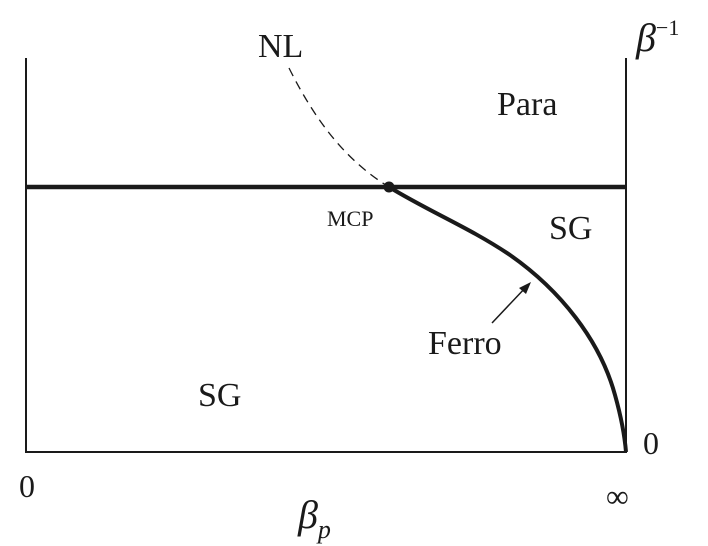 The height and width of the screenshot is (546, 708). What do you see at coordinates (350, 218) in the screenshot?
I see `mcp-label: MCP` at bounding box center [350, 218].